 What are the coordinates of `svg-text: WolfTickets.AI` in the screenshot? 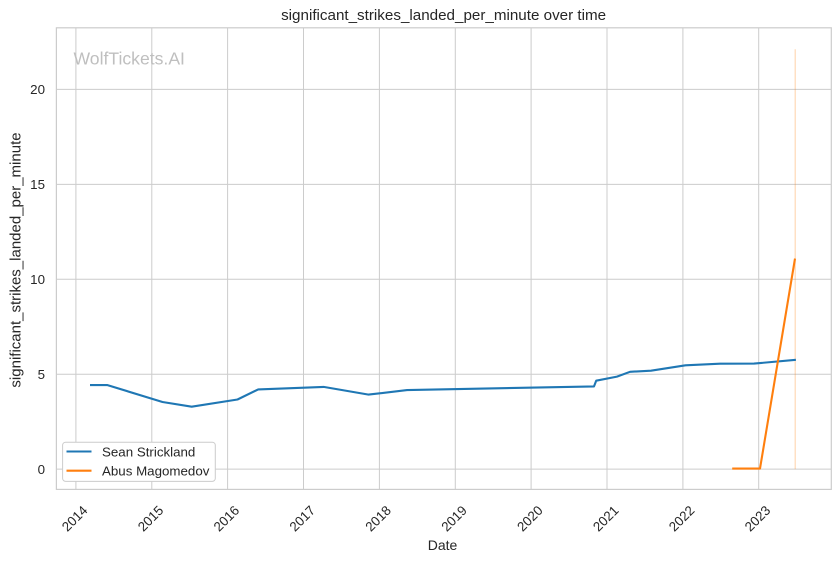 It's located at (129, 59).